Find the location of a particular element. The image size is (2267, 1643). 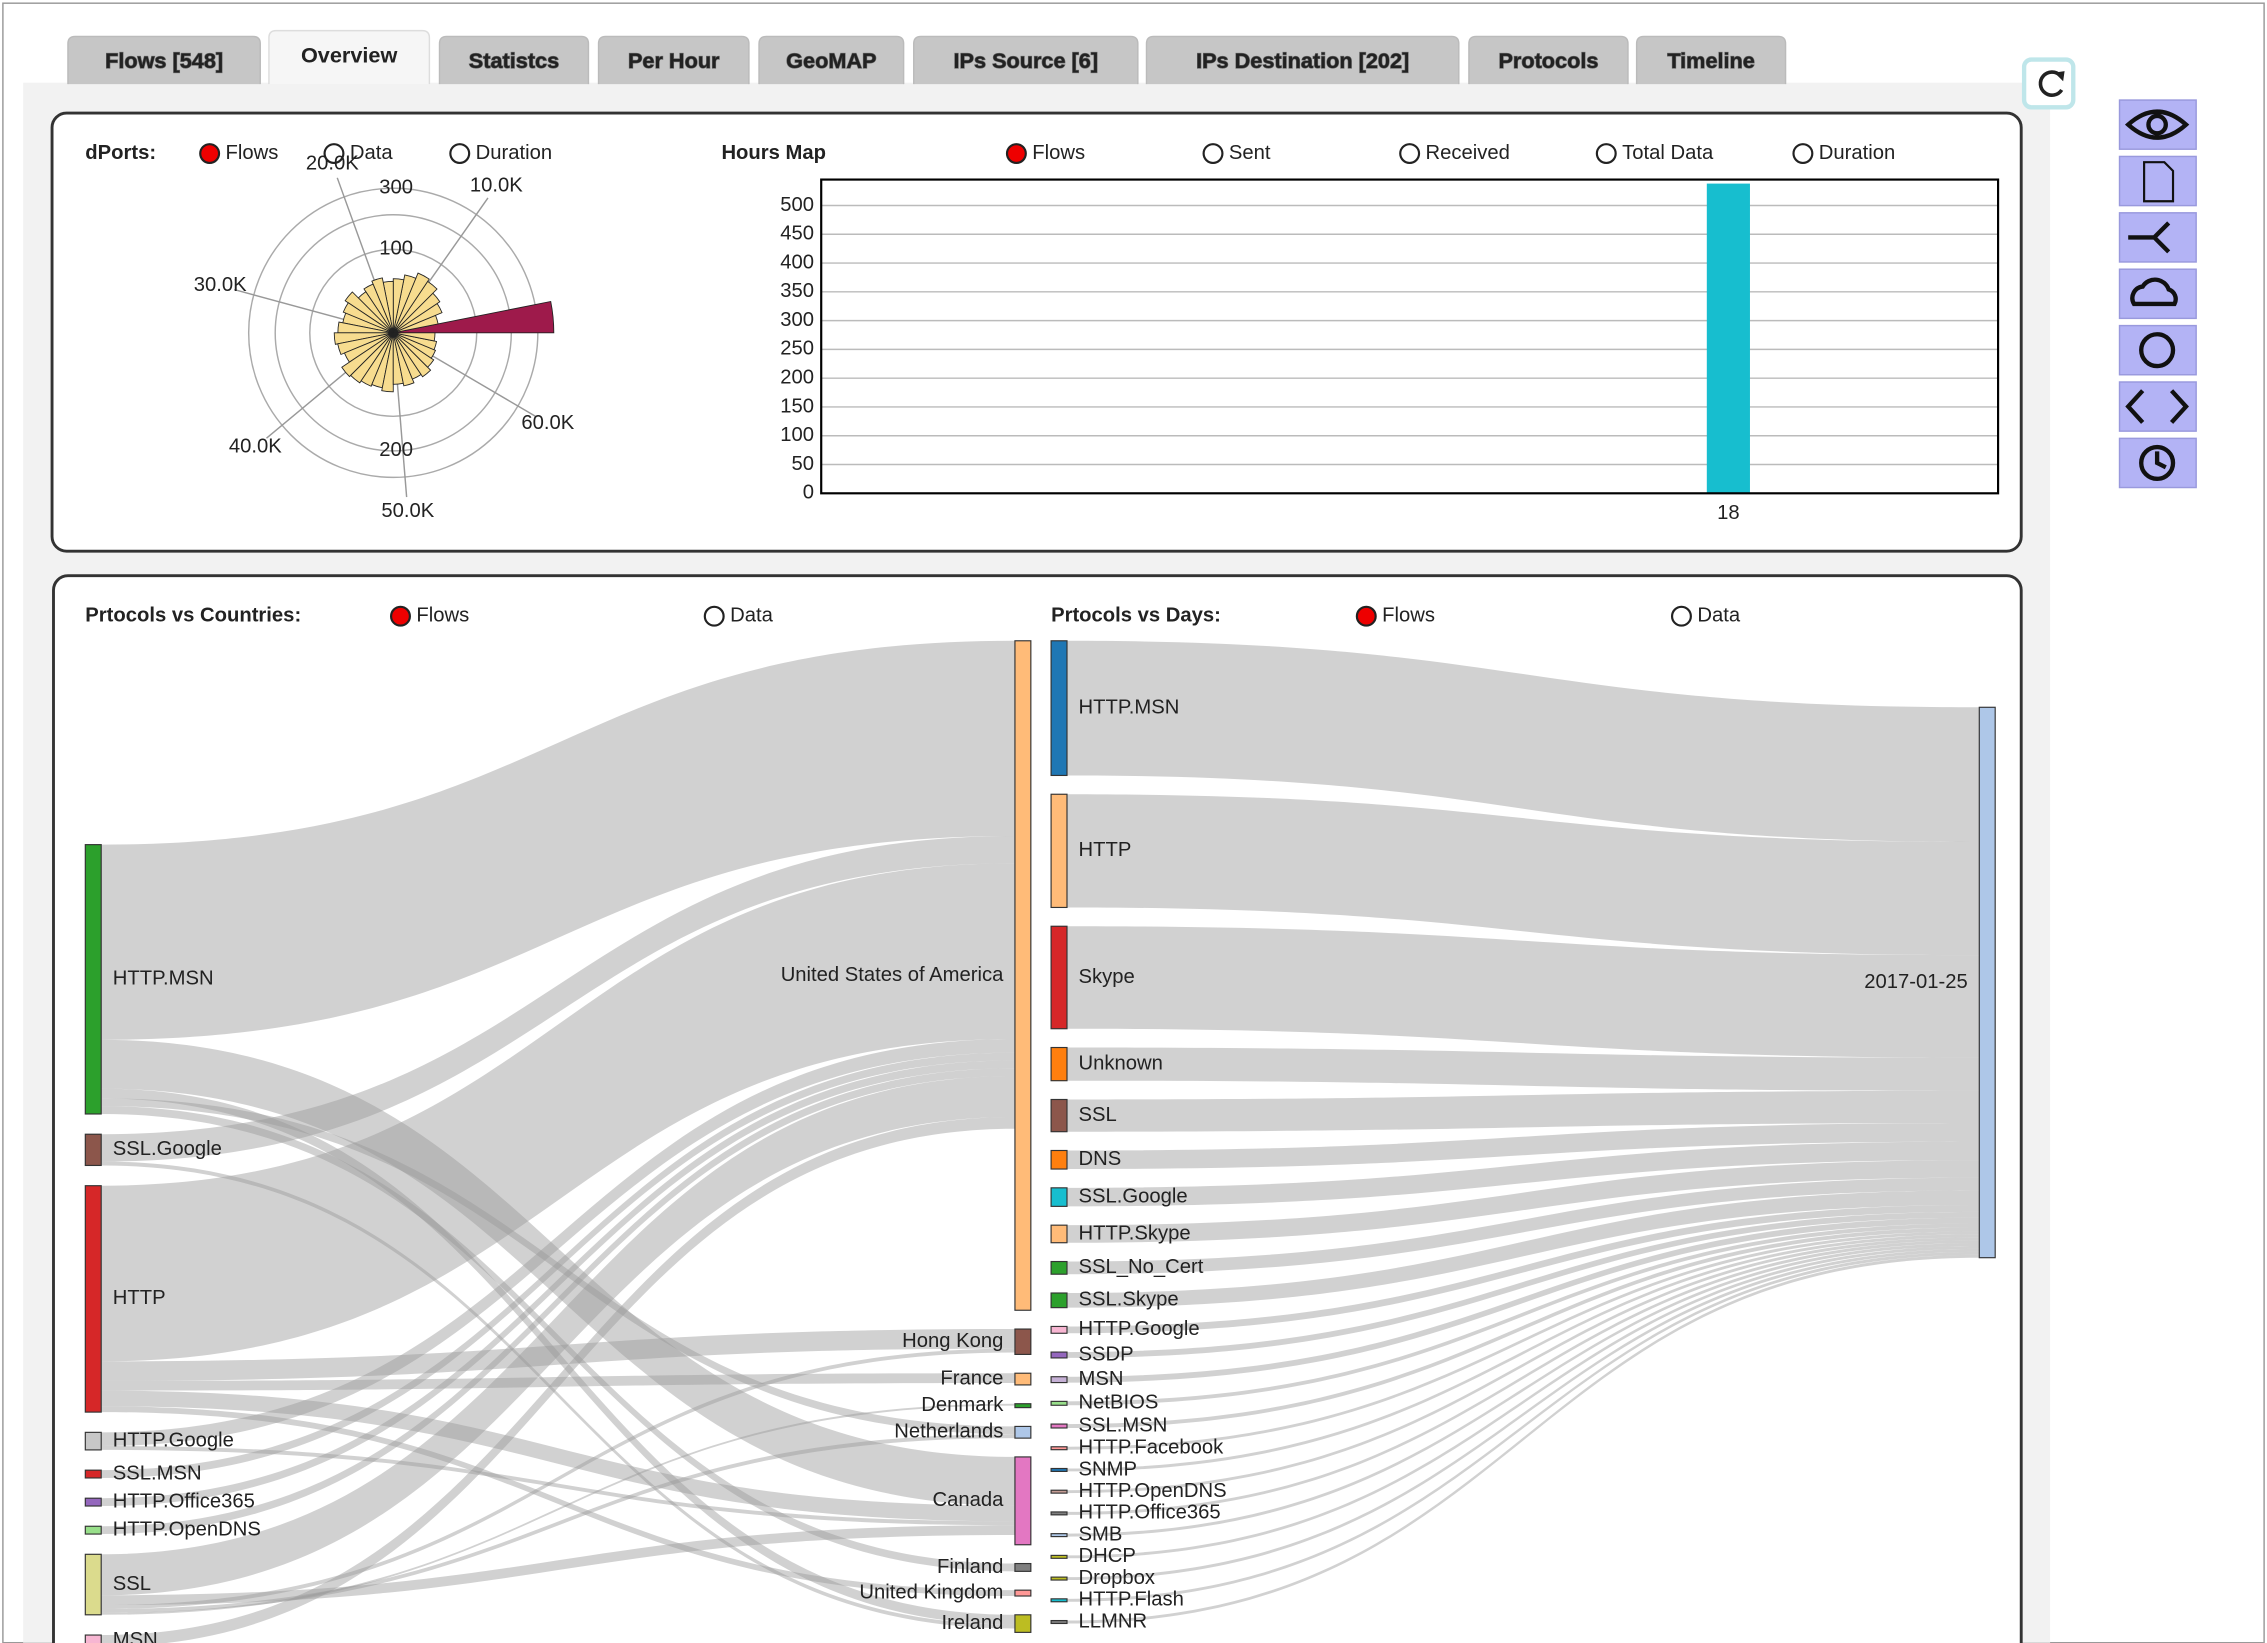

tab-label: Overview is located at coordinates (349, 54).